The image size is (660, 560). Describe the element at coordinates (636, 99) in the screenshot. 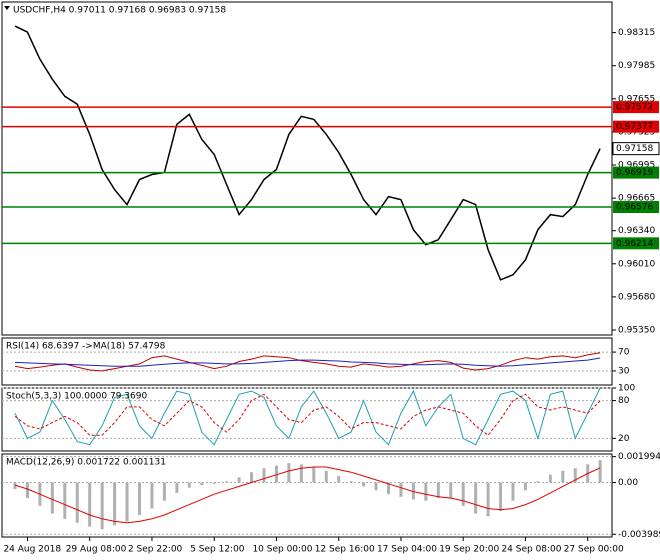

I see `y-tick-label: 0.97655` at that location.